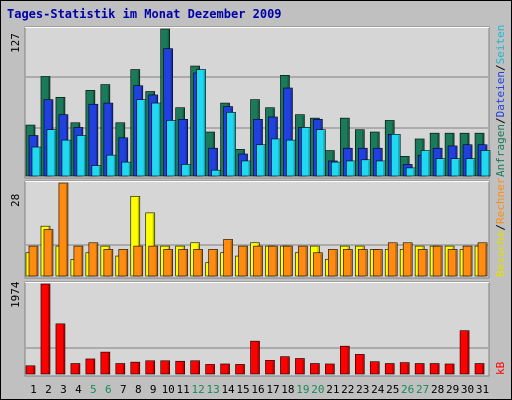 The height and width of the screenshot is (400, 512). I want to click on x-tick-label: 15, so click(242, 389).